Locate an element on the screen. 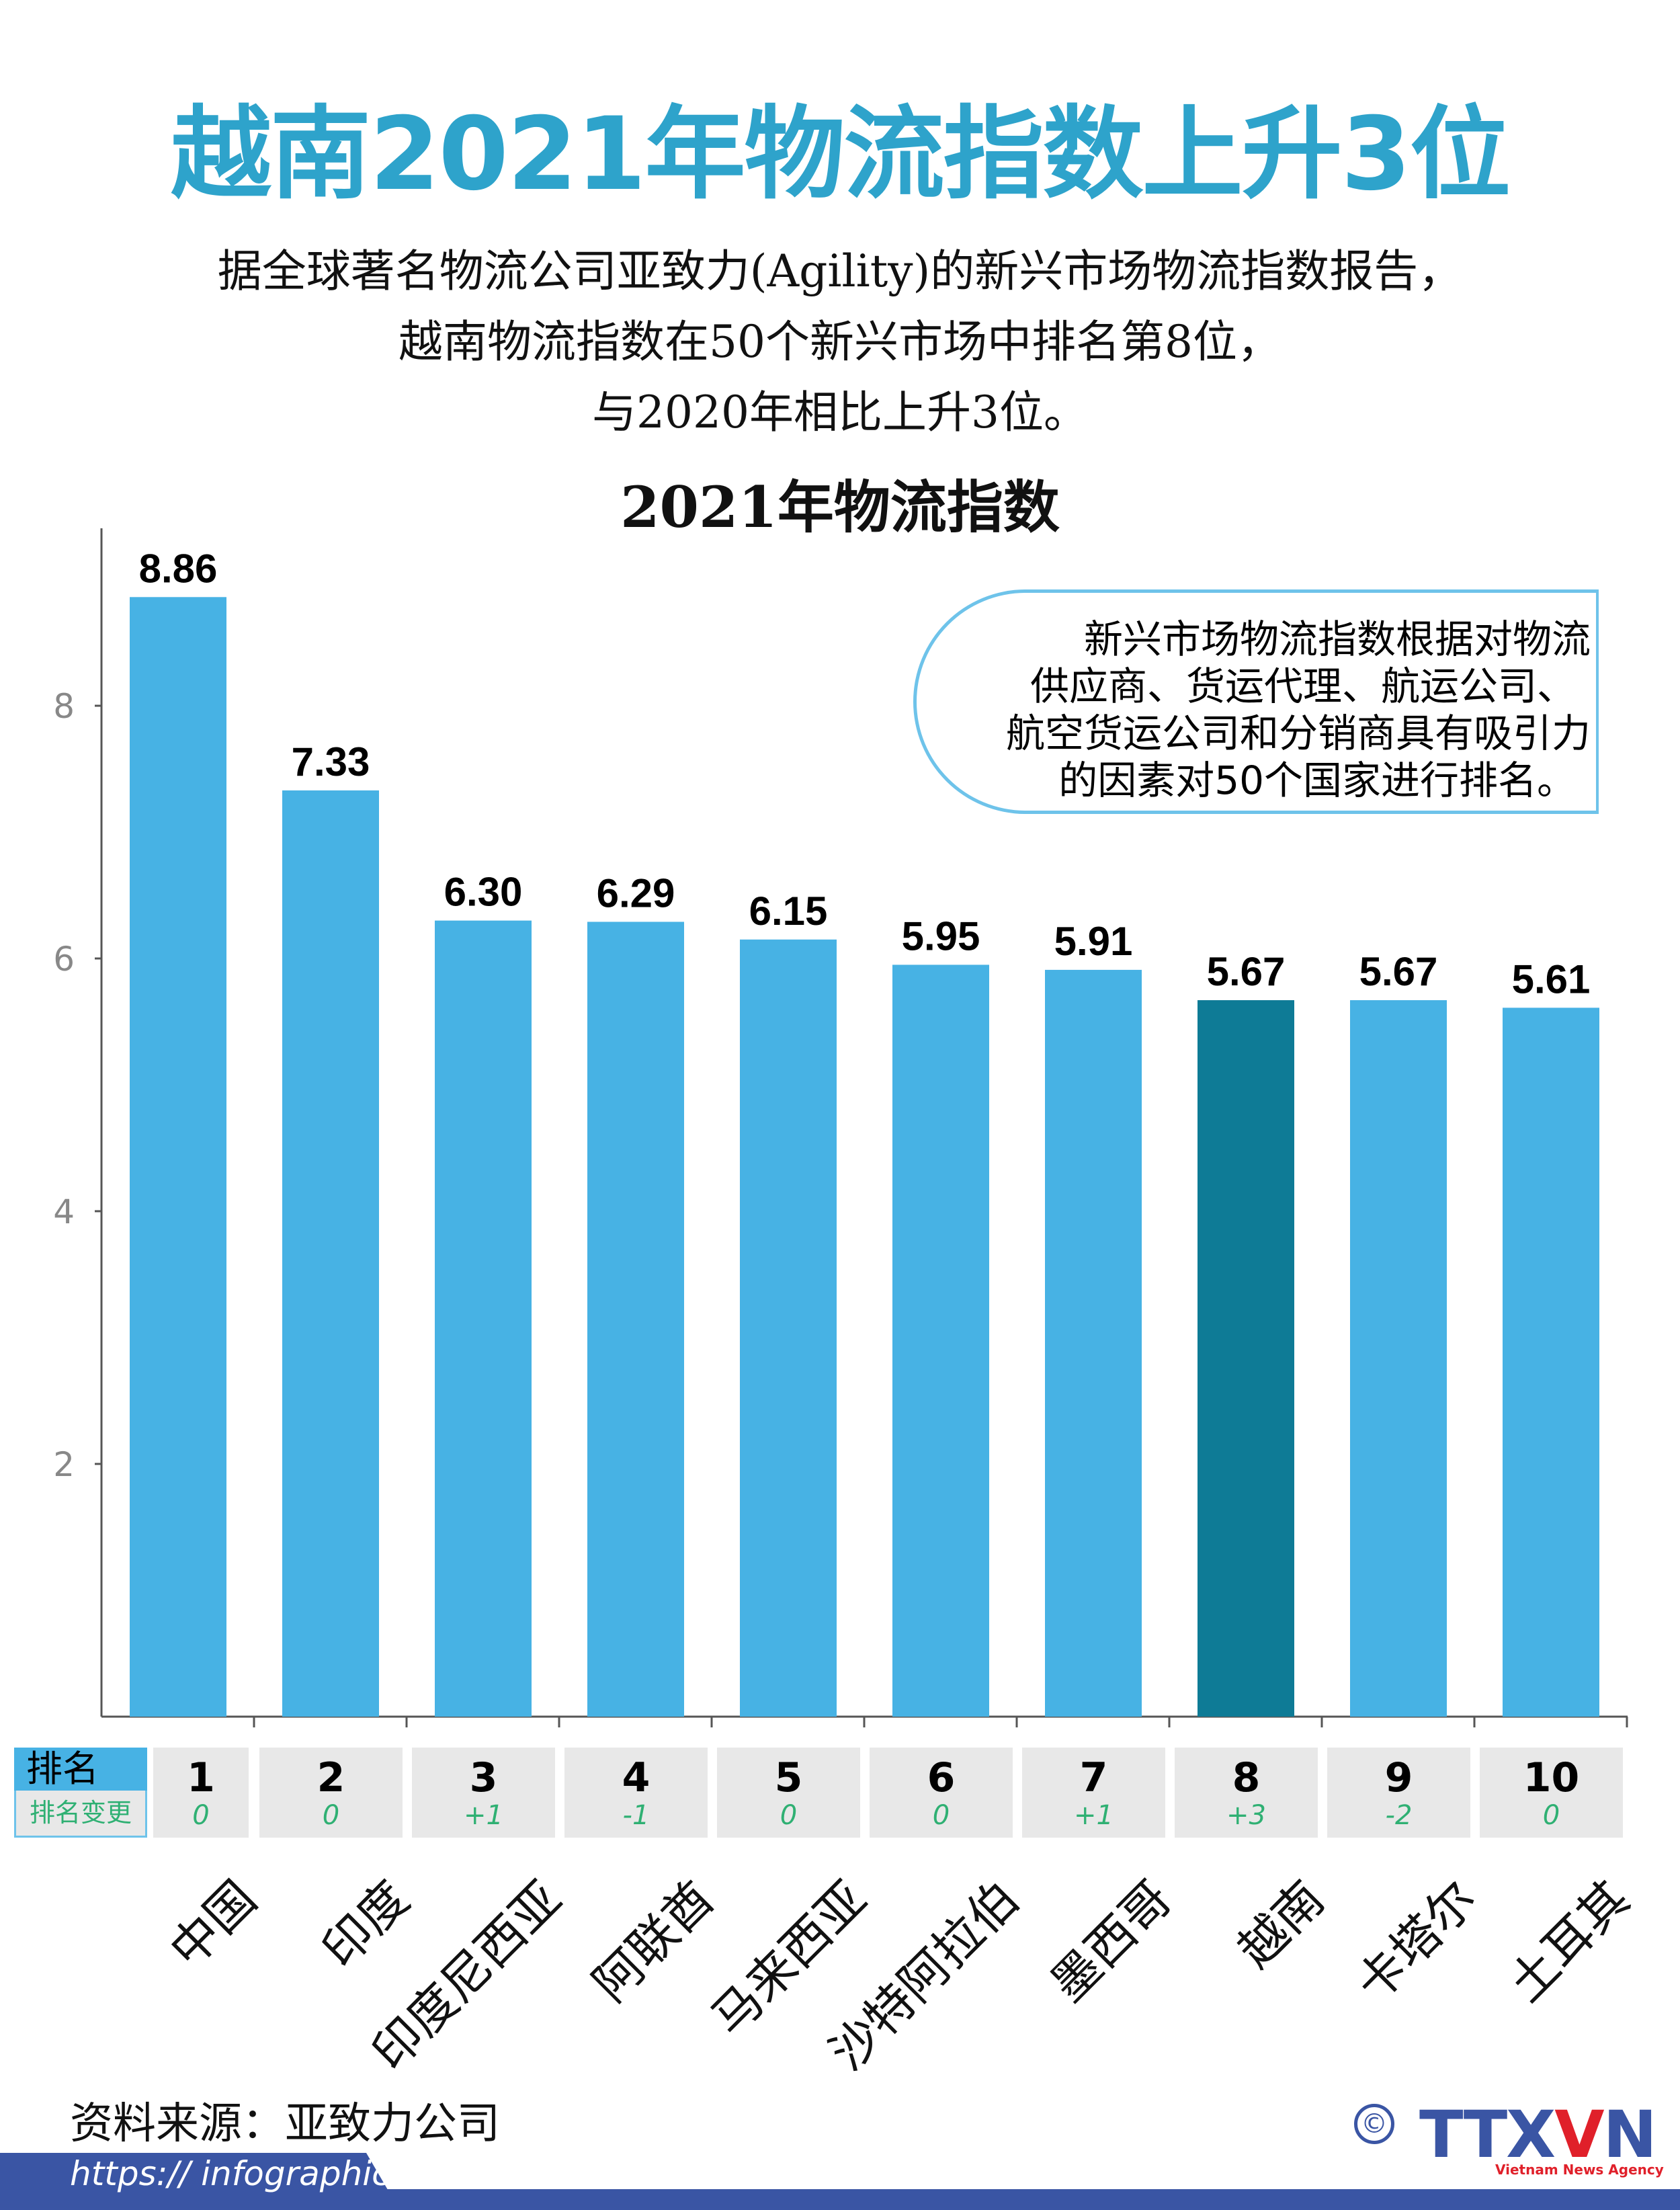 Image resolution: width=1680 pixels, height=2210 pixels. y-tick-label: 8 is located at coordinates (64, 706).